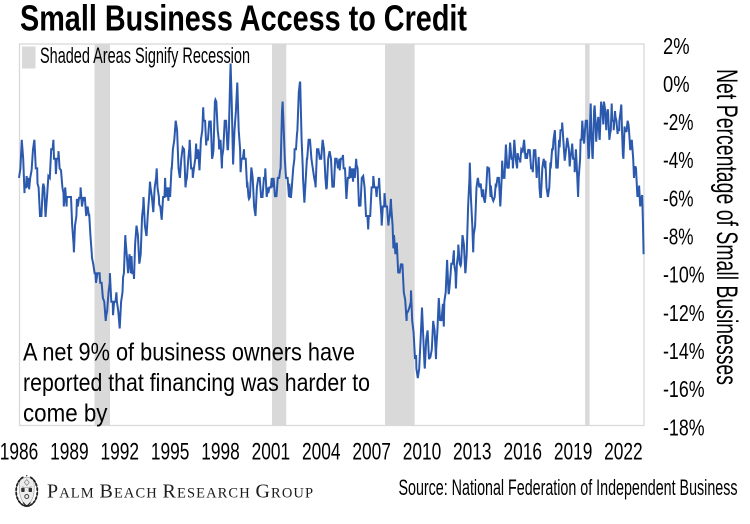  What do you see at coordinates (243, 19) in the screenshot?
I see `svg-text:Small Business Access to Credi: Small Business Access to Credit` at bounding box center [243, 19].